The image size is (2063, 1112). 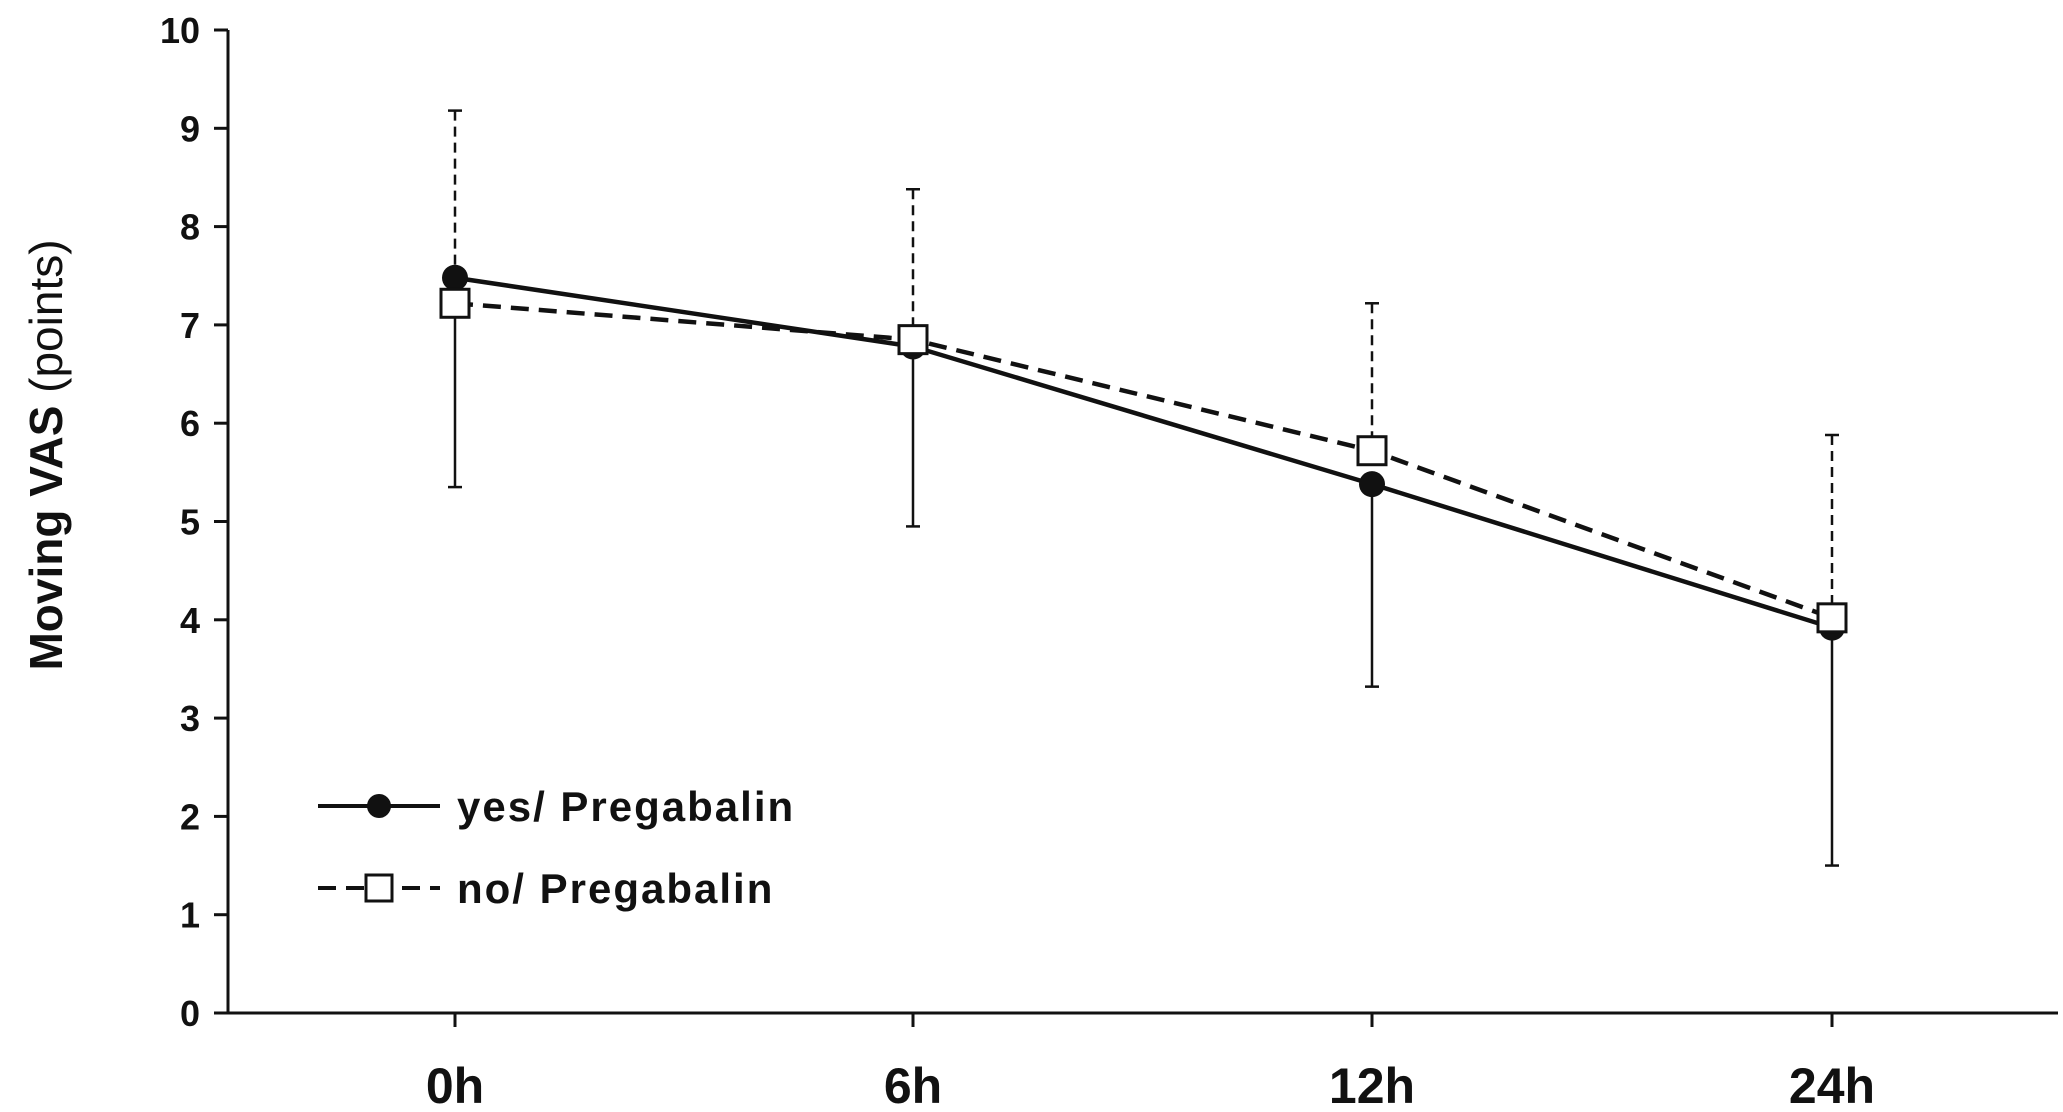 What do you see at coordinates (913, 1085) in the screenshot?
I see `x-tick-label: 6h` at bounding box center [913, 1085].